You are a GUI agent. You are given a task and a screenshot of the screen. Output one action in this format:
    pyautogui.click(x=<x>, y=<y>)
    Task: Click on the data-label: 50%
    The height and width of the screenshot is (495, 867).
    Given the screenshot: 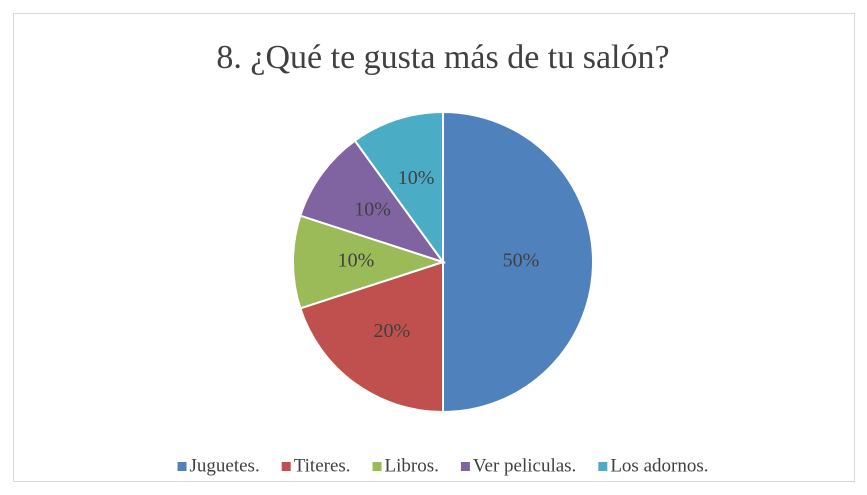 What is the action you would take?
    pyautogui.click(x=521, y=261)
    